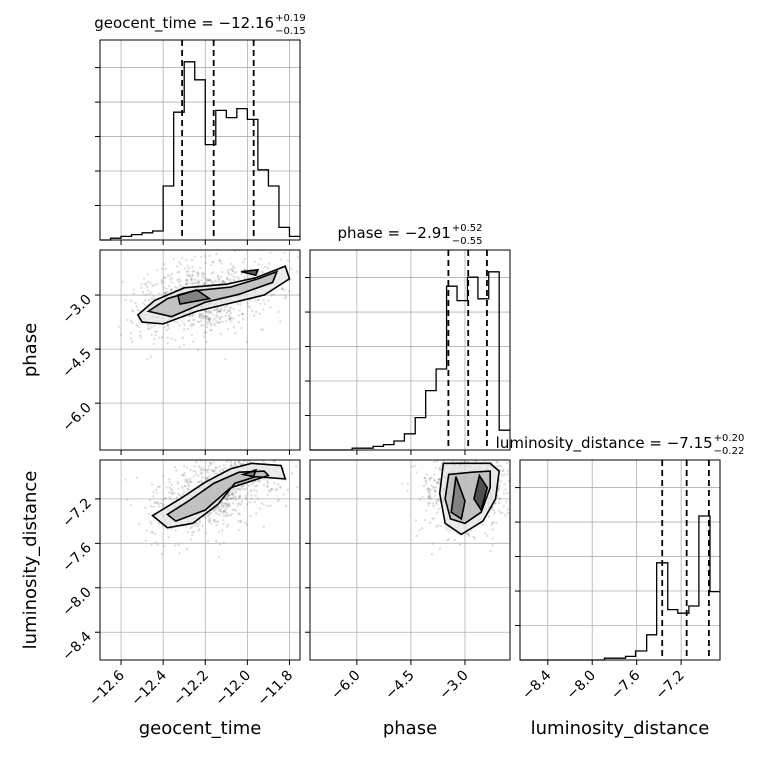  What do you see at coordinates (191, 689) in the screenshot?
I see `x-tick-label: −12.2` at bounding box center [191, 689].